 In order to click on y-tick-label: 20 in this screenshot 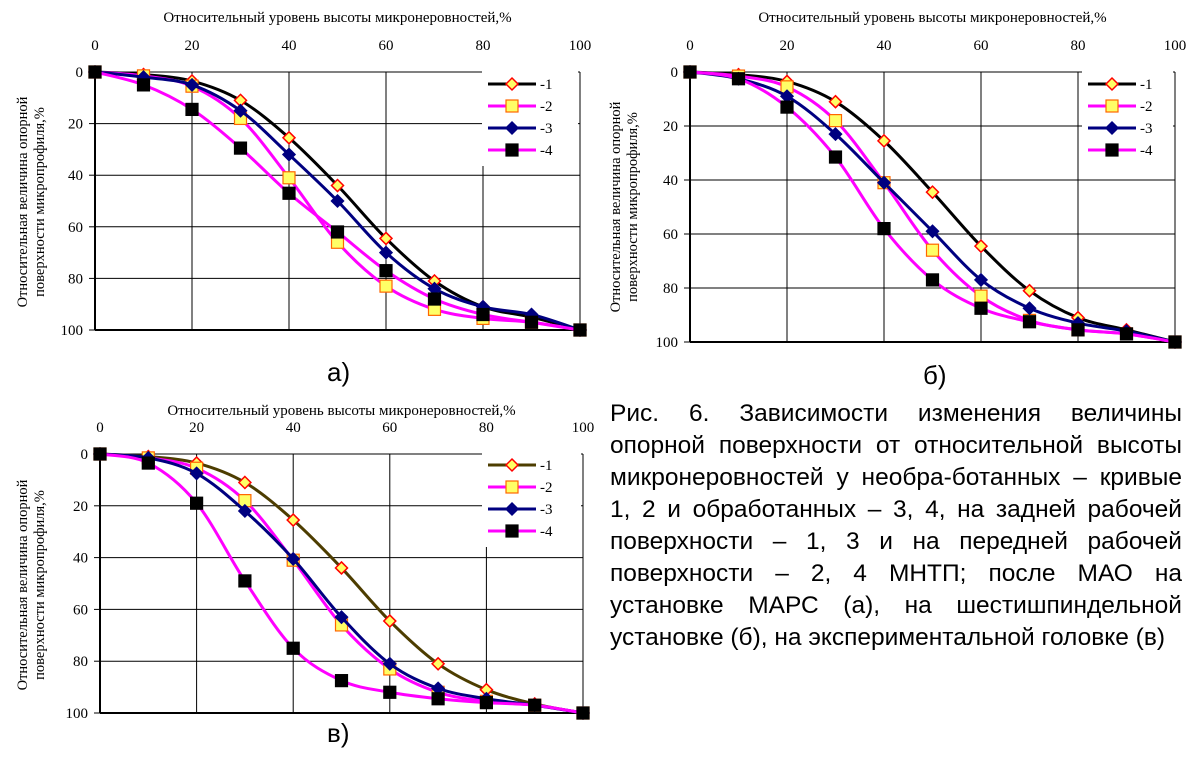, I will do `click(75, 125)`.